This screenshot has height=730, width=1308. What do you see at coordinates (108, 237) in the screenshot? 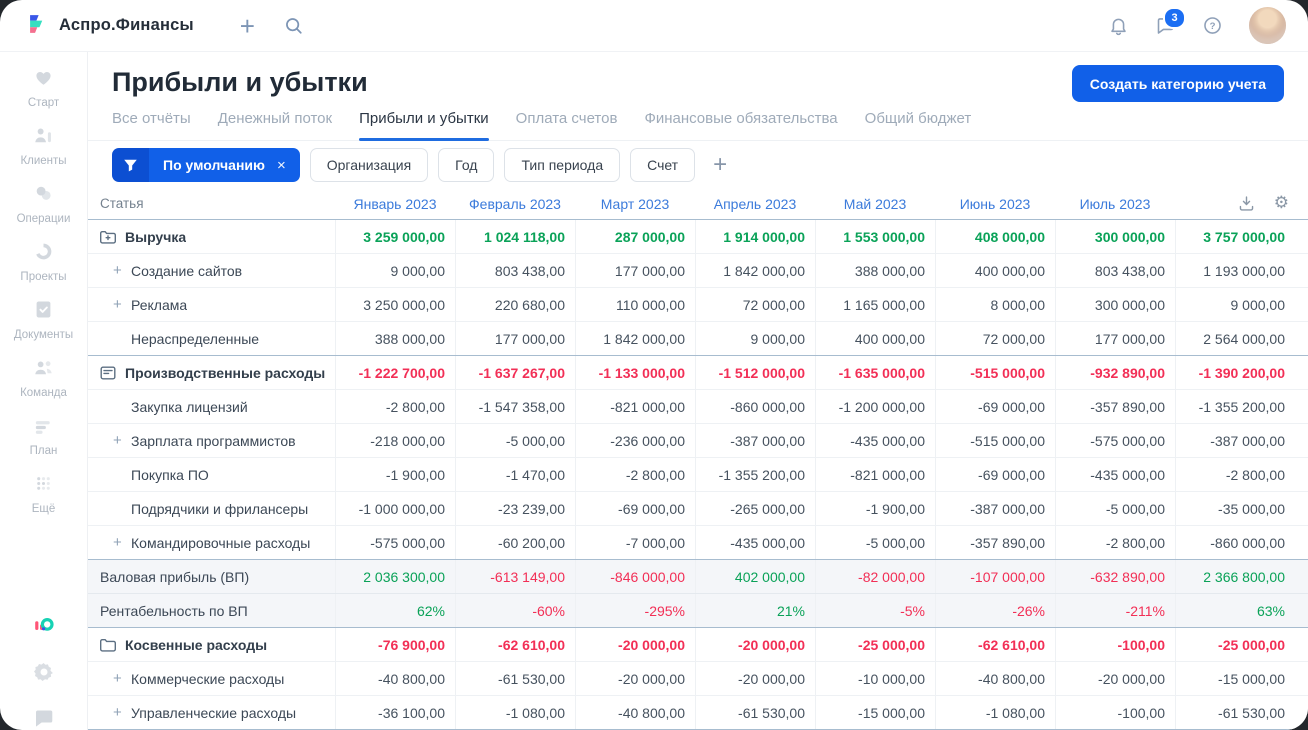
I see `folder-plus-icon` at bounding box center [108, 237].